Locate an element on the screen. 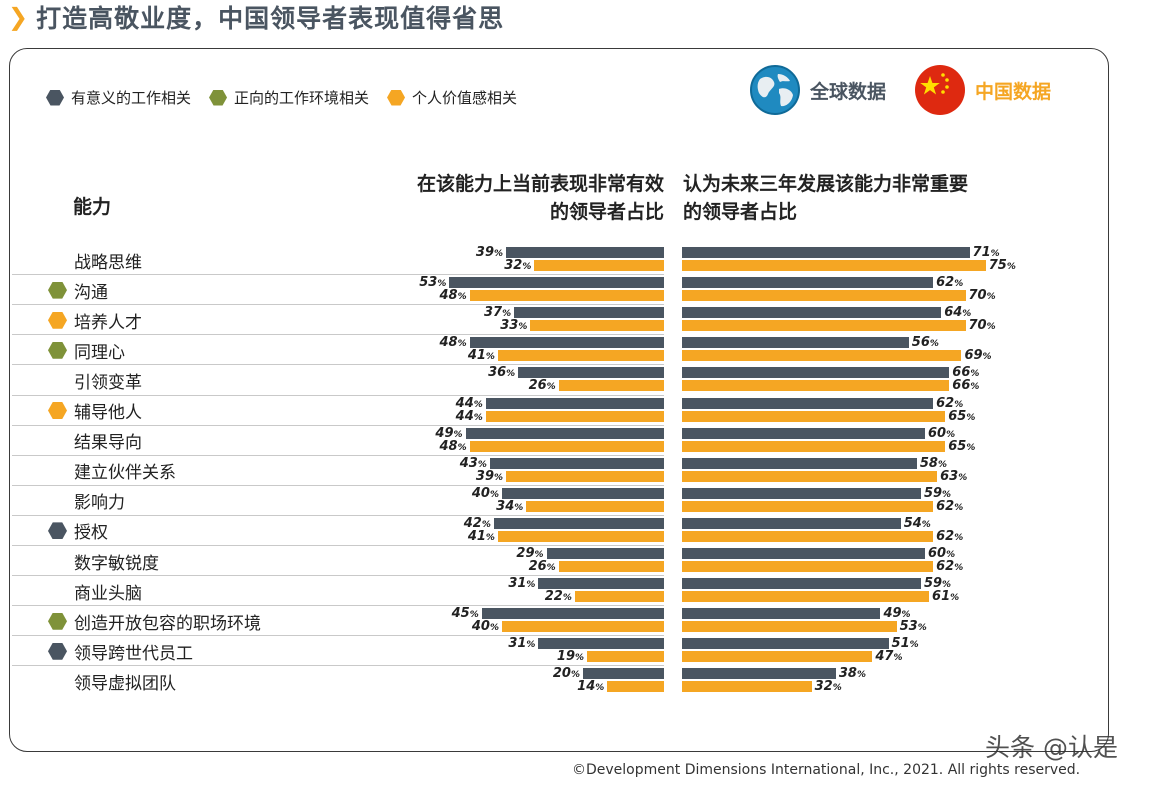 This screenshot has width=1155, height=785. value-number: 39 is located at coordinates (485, 252).